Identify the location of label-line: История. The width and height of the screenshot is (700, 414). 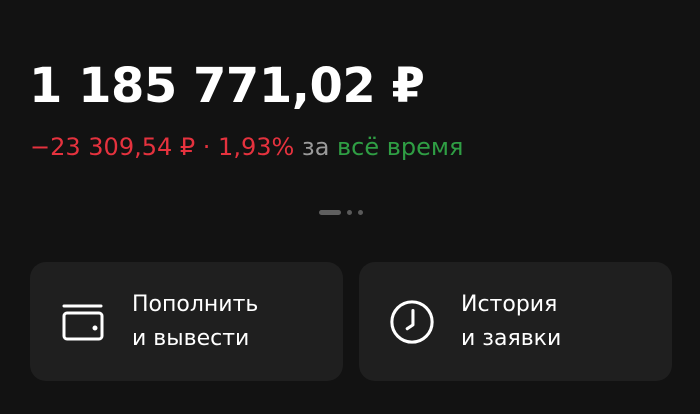
(509, 304).